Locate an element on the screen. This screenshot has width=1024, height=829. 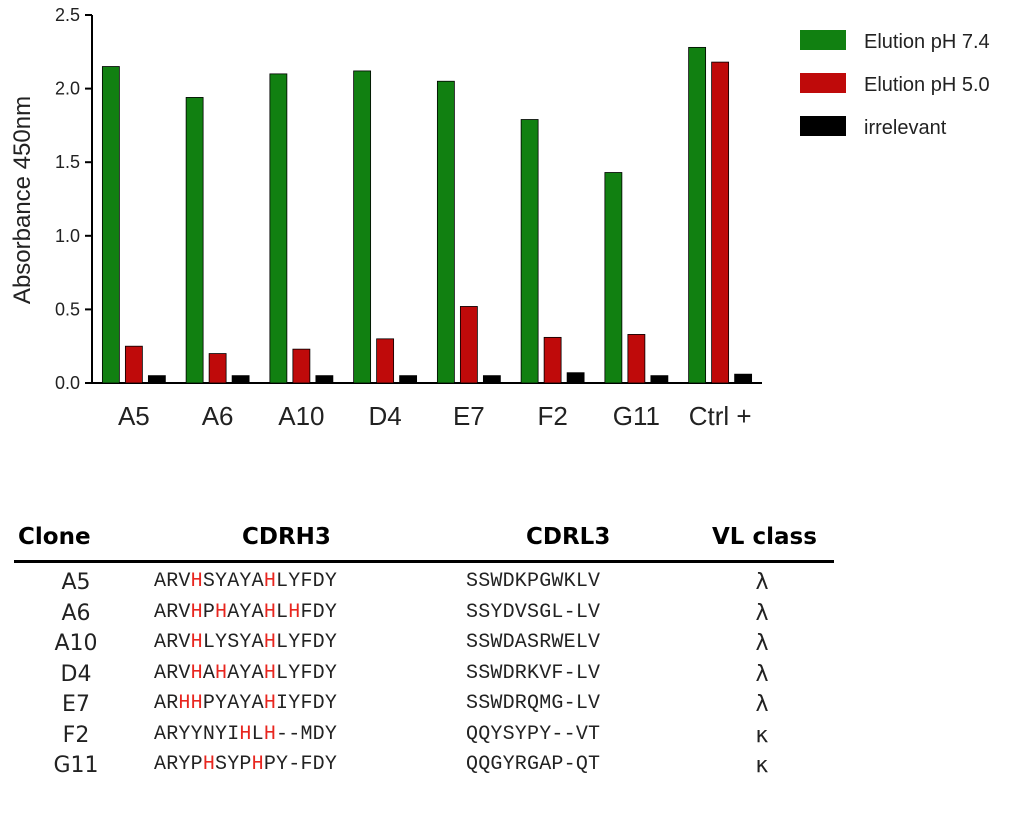
table-row: G11 ARYPHSYPHPY-FDY QQGYRGAP-QT κ is located at coordinates (424, 768).